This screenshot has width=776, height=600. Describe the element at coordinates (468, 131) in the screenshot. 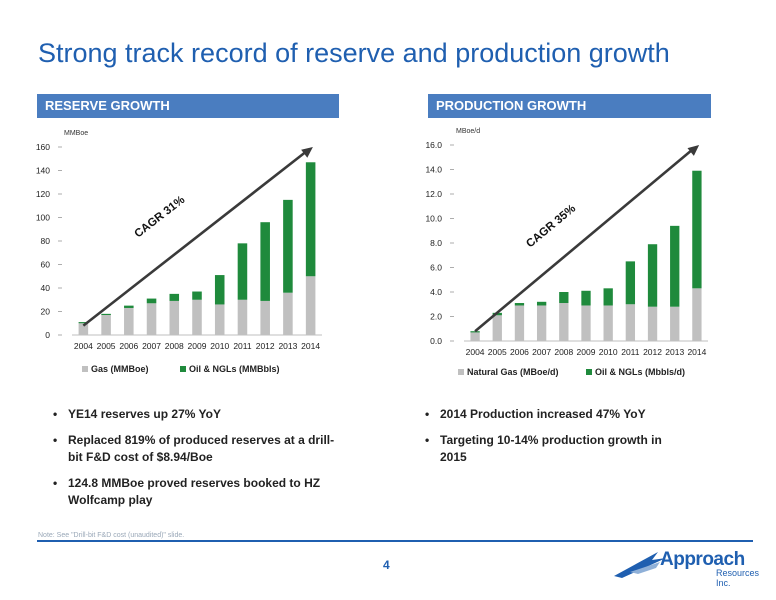

I see `y-axis-label: MBoe/d` at that location.